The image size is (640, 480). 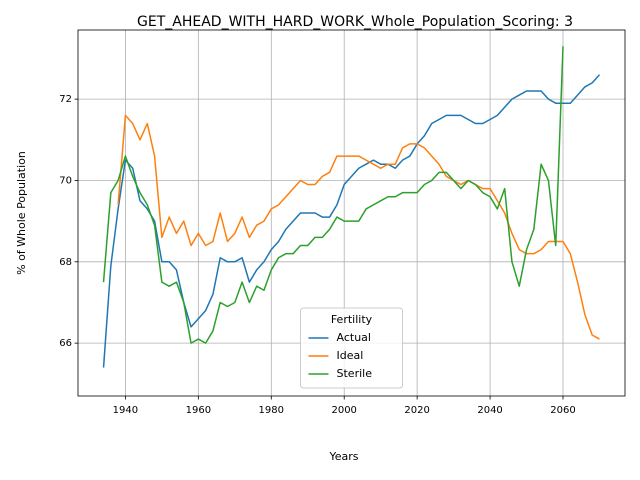 What do you see at coordinates (125, 410) in the screenshot?
I see `x-tick-label: 1940` at bounding box center [125, 410].